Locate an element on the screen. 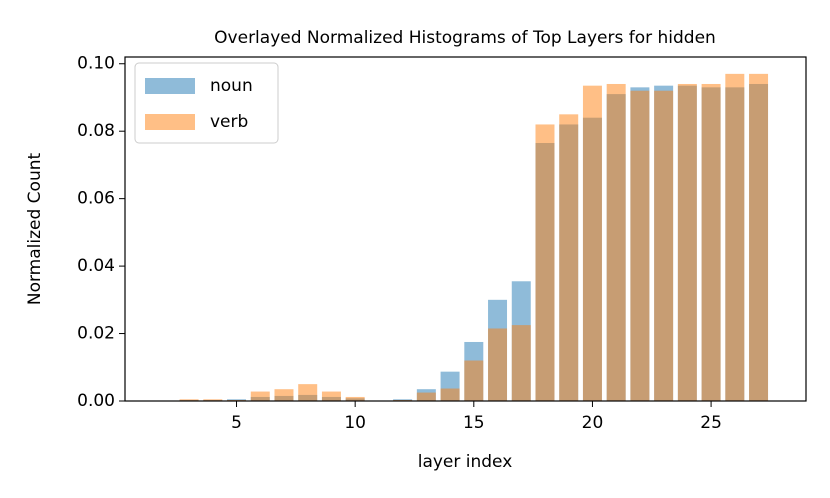  y-tick-label: 0.02 is located at coordinates (96, 334).